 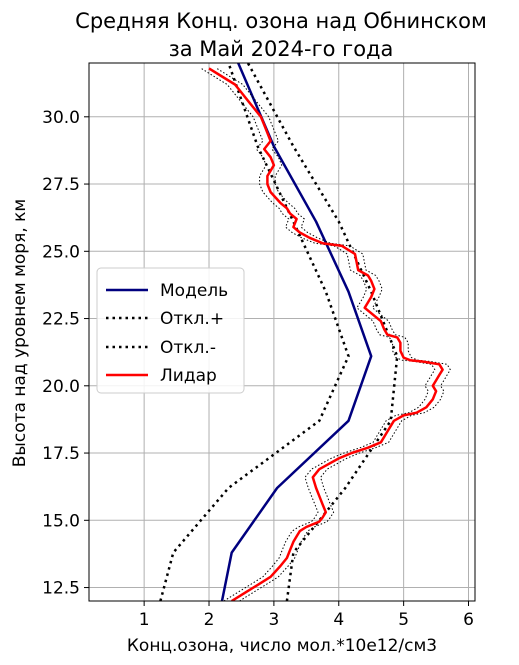 I want to click on legend-label-model: Модель, so click(x=194, y=291).